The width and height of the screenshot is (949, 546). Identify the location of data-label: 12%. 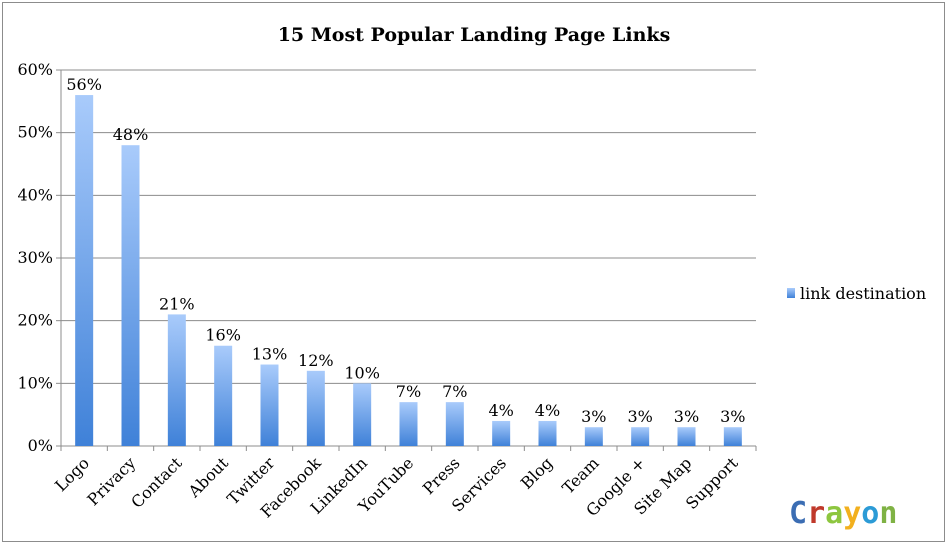
(316, 360).